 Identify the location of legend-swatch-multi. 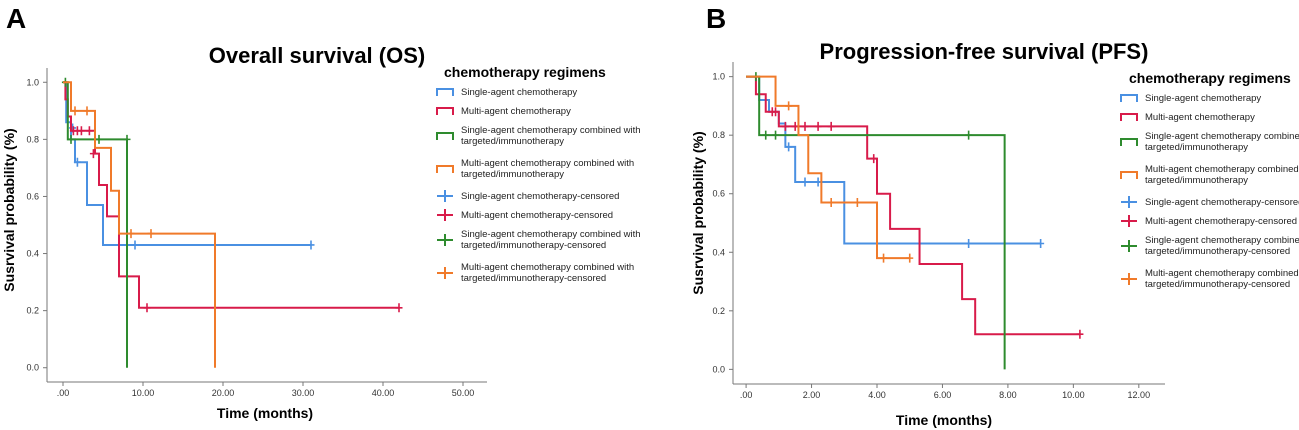
(1129, 117).